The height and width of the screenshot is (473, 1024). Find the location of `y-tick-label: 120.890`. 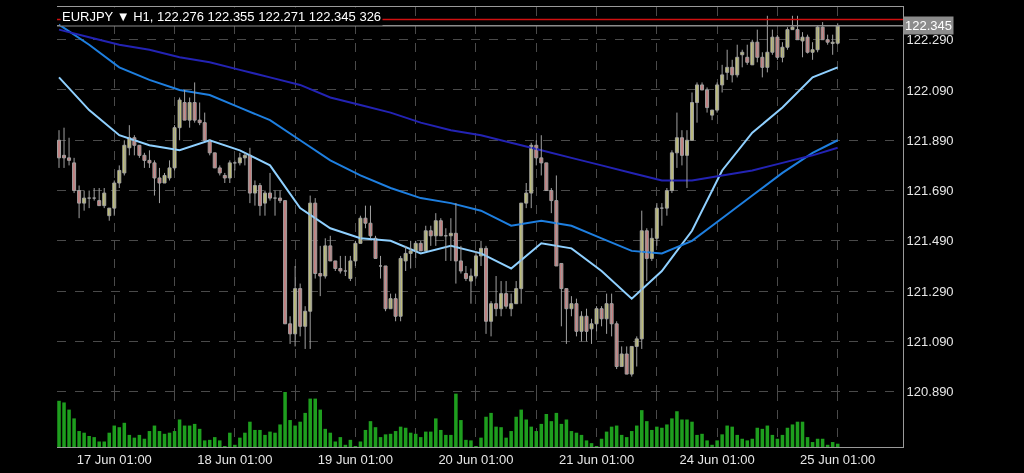

y-tick-label: 120.890 is located at coordinates (930, 392).